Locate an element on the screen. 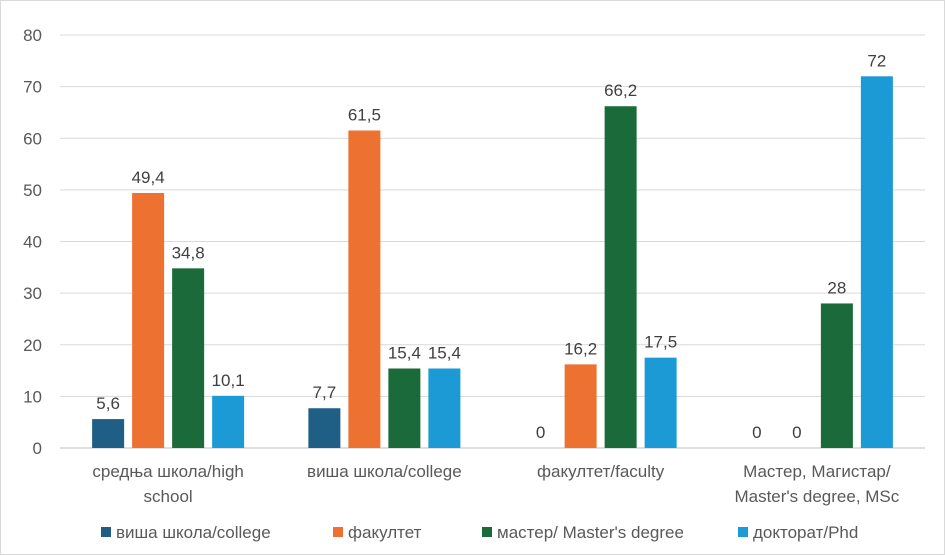  legend-label: виша школа/college is located at coordinates (193, 532).